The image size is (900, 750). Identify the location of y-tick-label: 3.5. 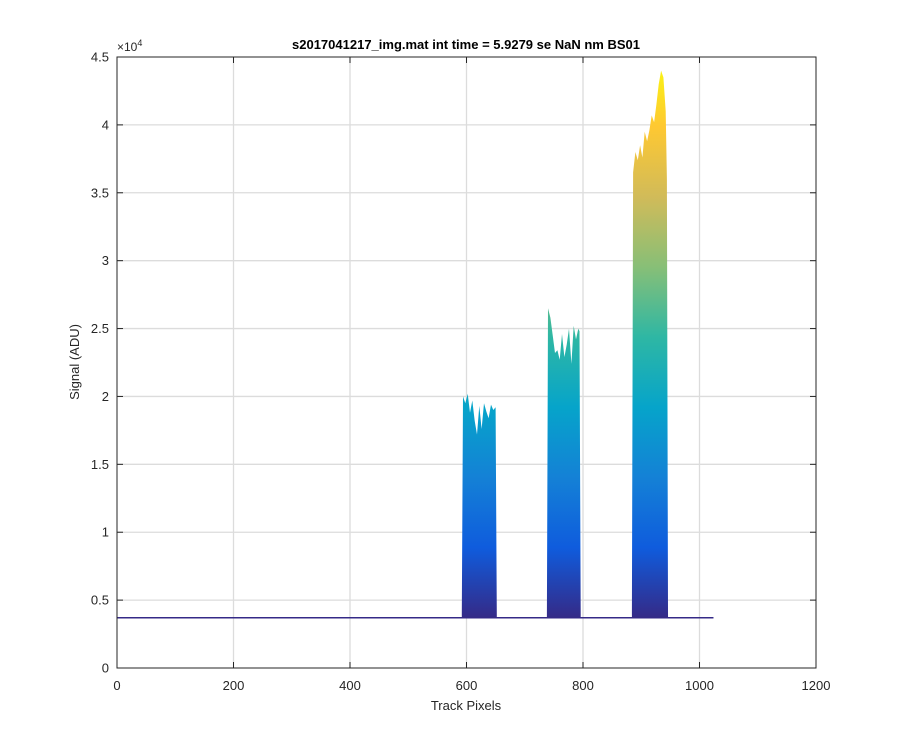
(100, 192).